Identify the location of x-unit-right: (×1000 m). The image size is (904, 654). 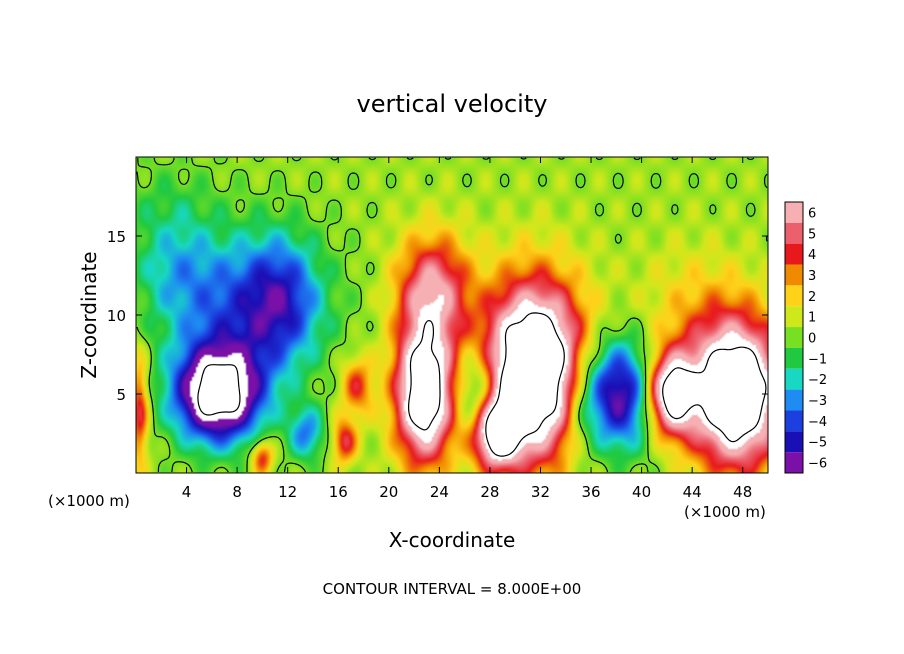
(725, 512).